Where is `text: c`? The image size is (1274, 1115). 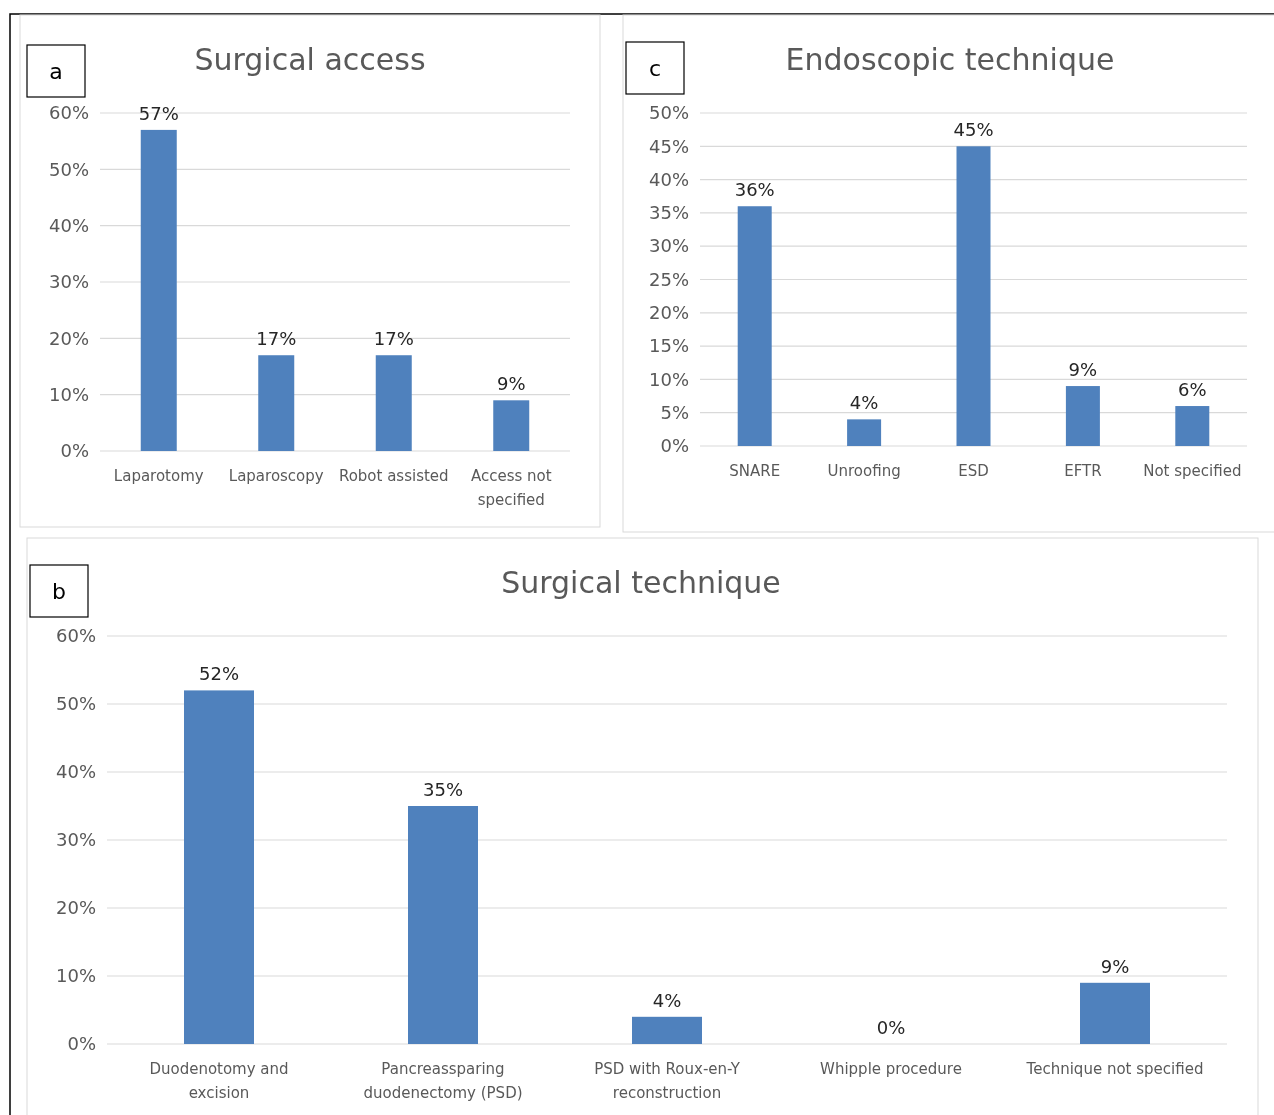 text: c is located at coordinates (655, 68).